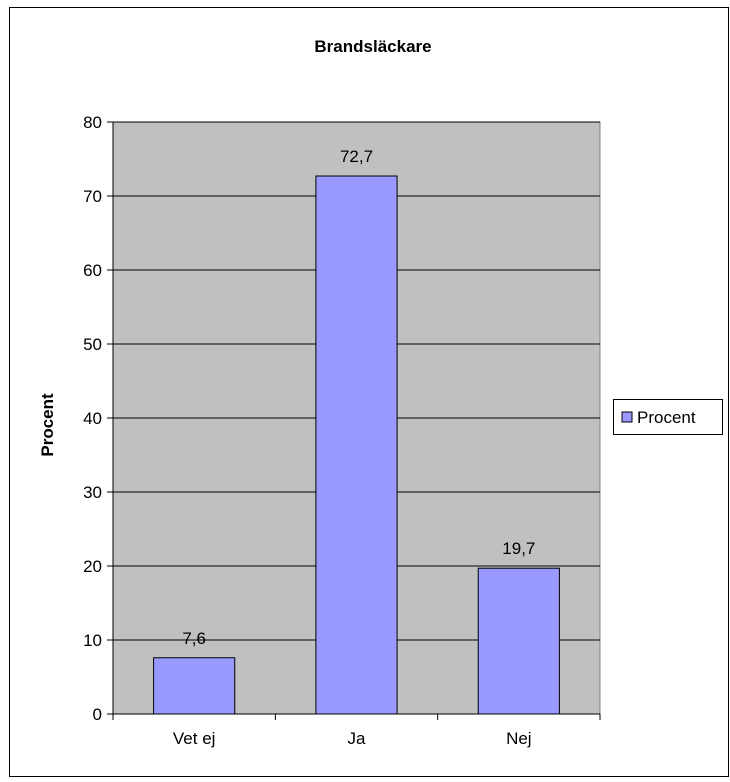  I want to click on x-tick-label: Ja, so click(357, 738).